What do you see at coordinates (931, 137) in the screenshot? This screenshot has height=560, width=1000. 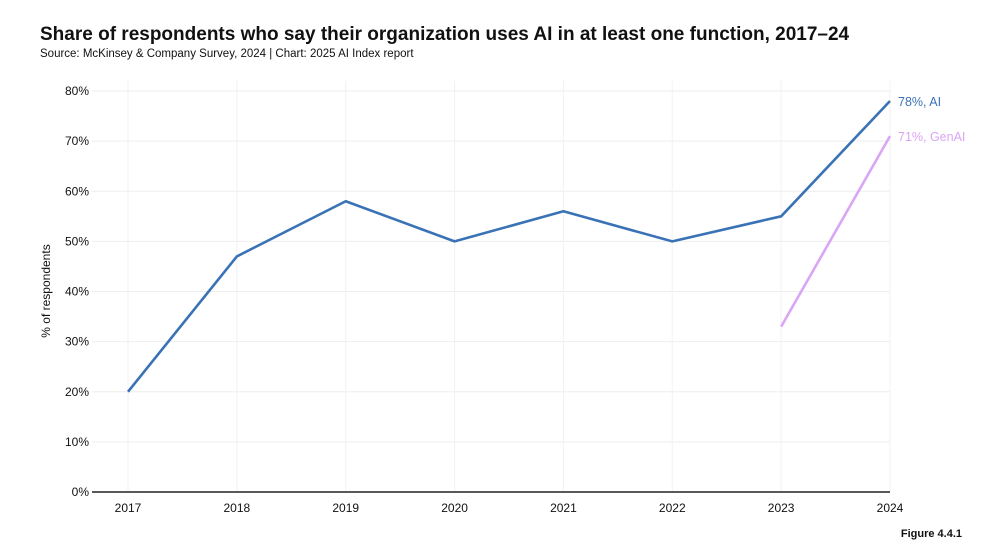 I see `series-end-label: 71%, GenAI` at bounding box center [931, 137].